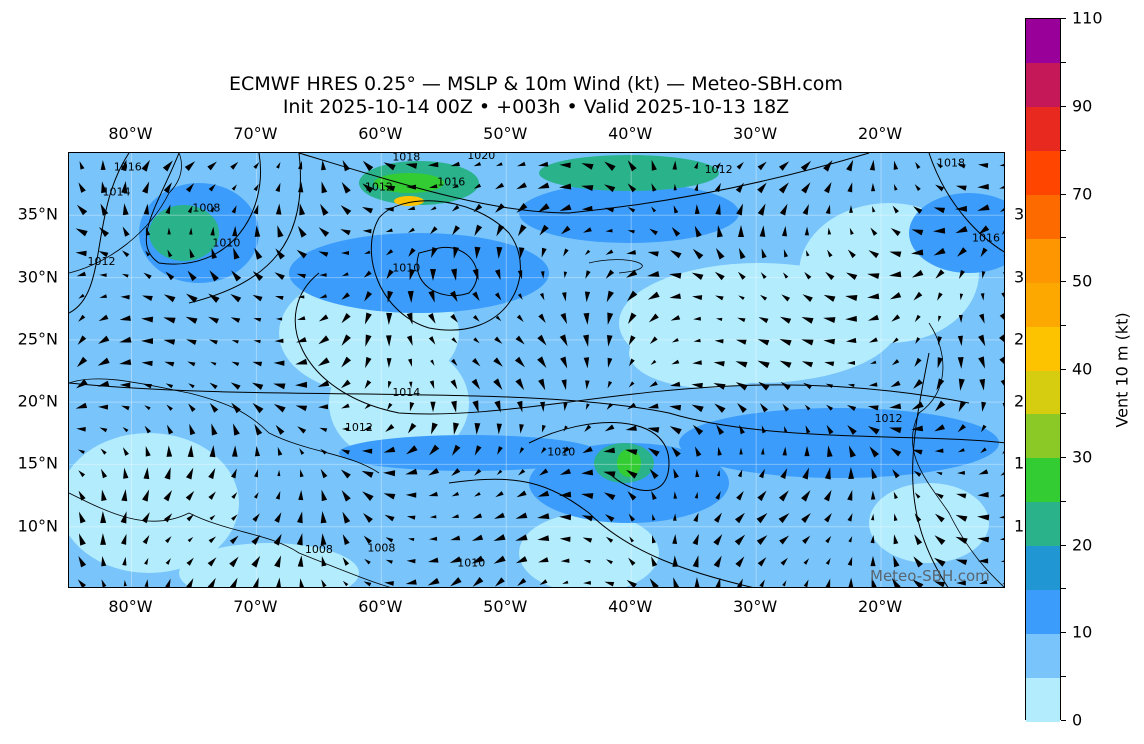 Image resolution: width=1144 pixels, height=744 pixels. Describe the element at coordinates (406, 158) in the screenshot. I see `isobar-label: 1018` at that location.